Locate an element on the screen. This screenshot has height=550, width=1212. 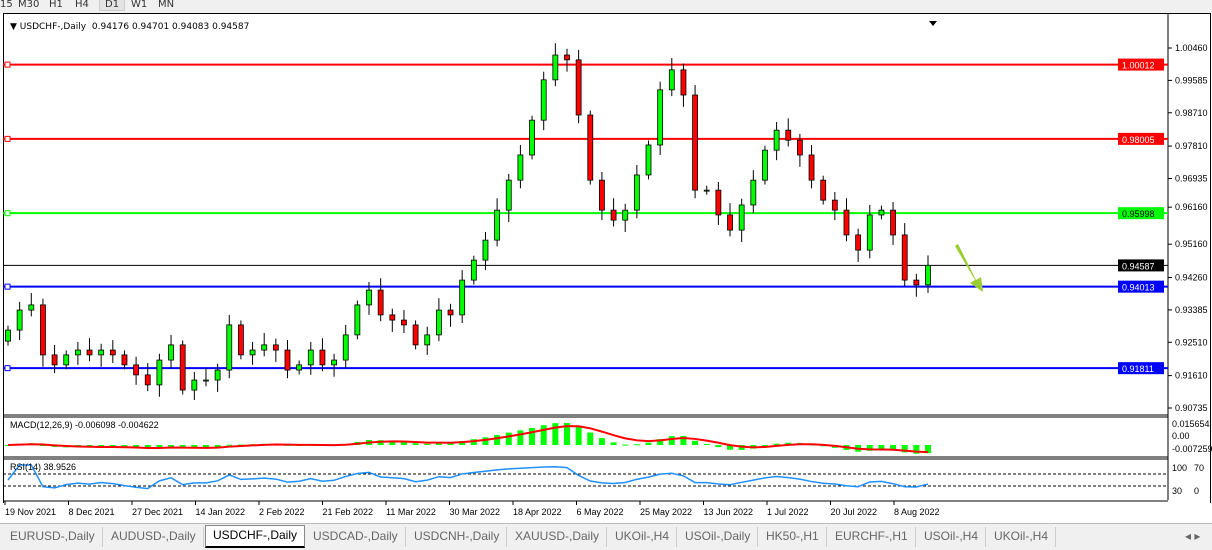
chart-tab: USDCAD-,Daily is located at coordinates (356, 537).